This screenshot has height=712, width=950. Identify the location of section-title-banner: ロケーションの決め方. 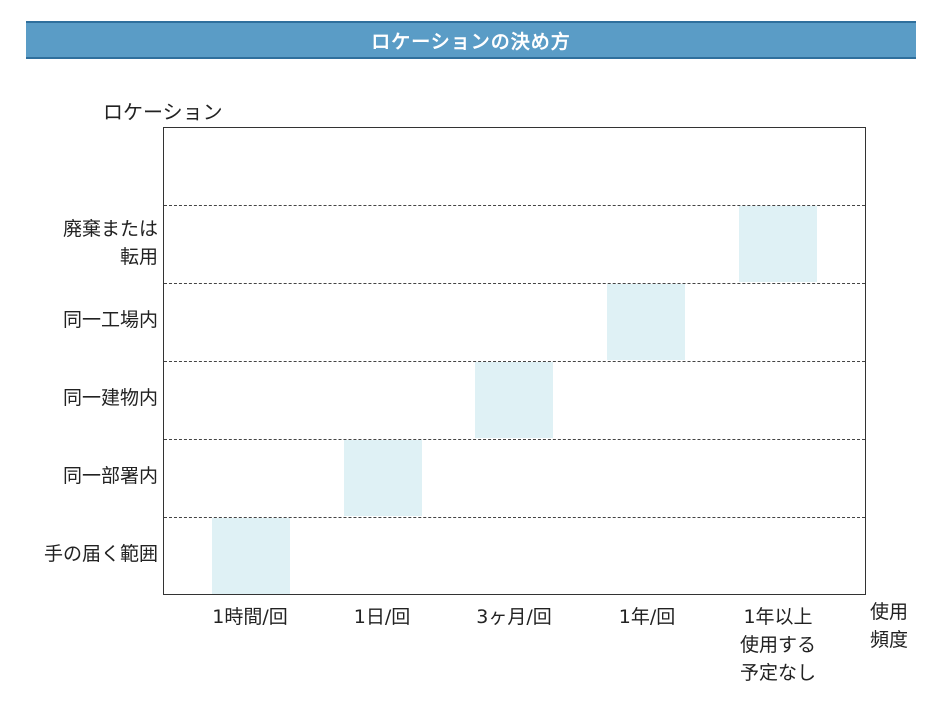
(471, 40).